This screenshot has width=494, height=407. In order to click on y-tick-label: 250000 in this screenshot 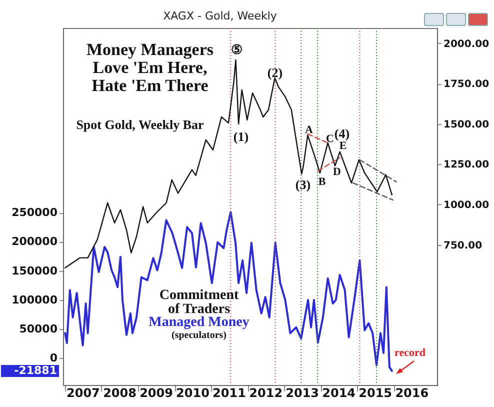, I will do `click(35, 213)`.